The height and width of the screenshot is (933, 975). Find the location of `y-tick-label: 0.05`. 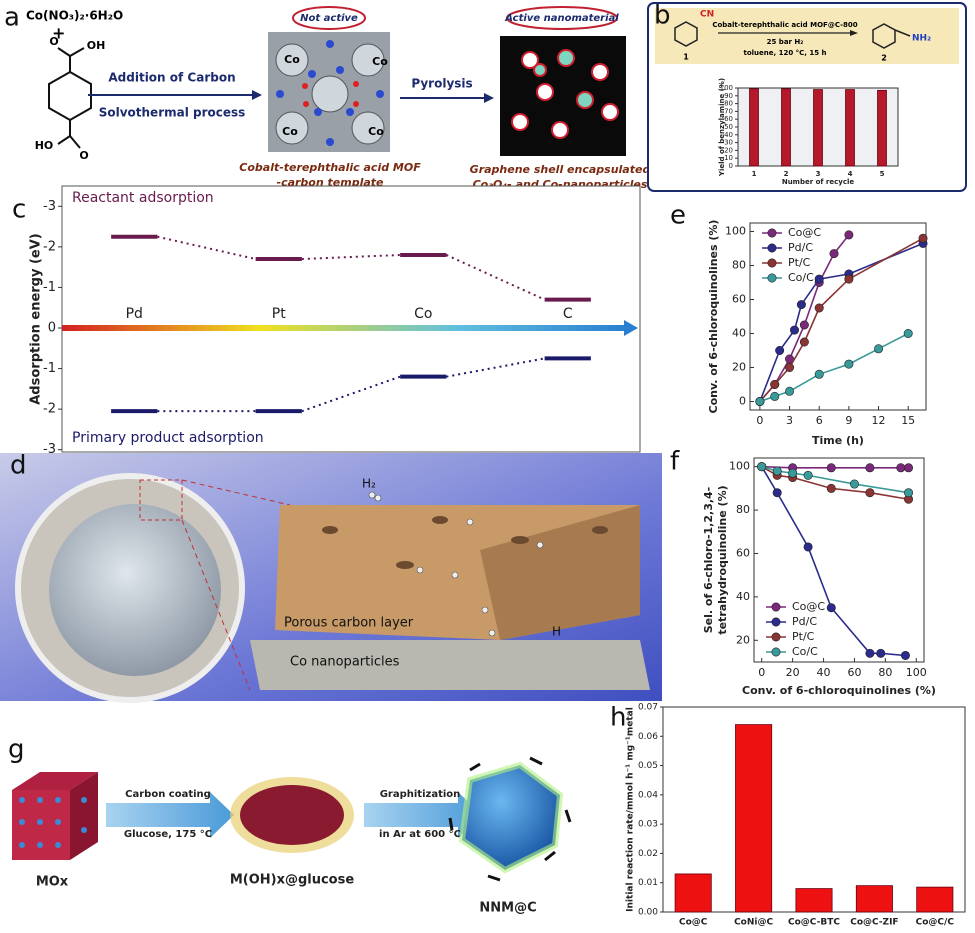

y-tick-label: 0.05 is located at coordinates (648, 766).